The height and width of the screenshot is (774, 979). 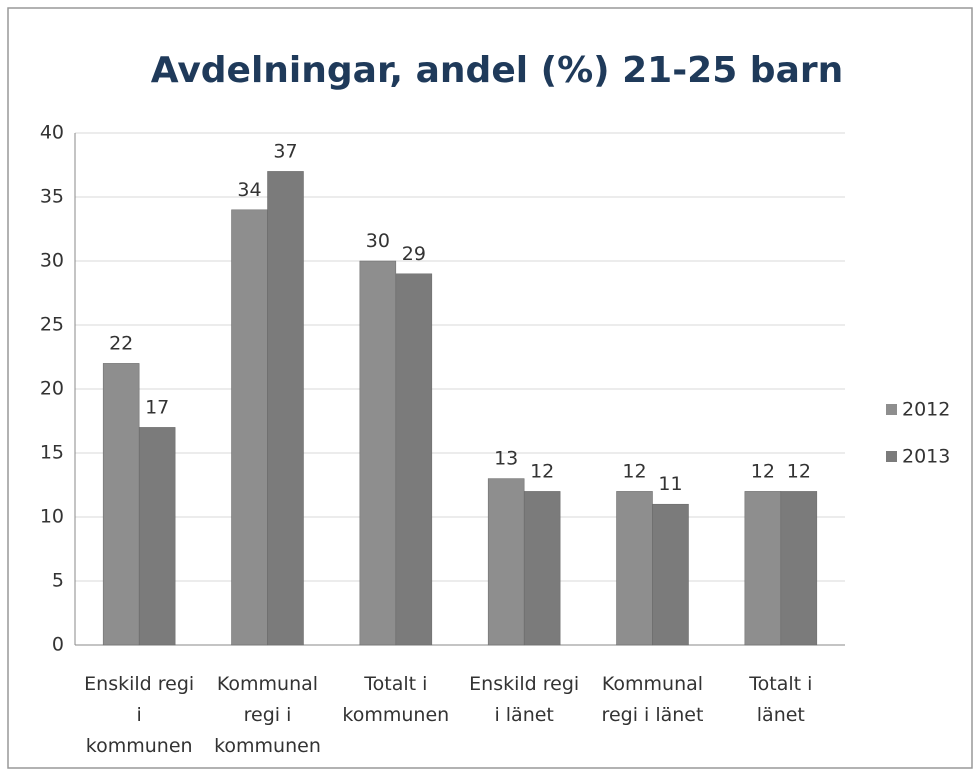 I want to click on y-tick-label: 25, so click(x=52, y=325).